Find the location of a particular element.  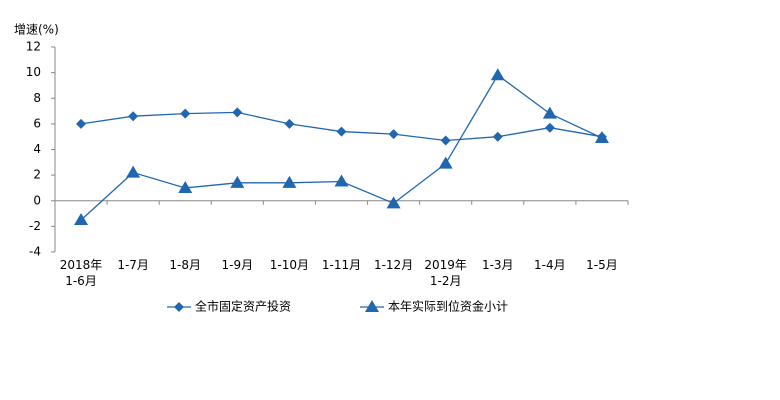

y-tick-label: -2 is located at coordinates (35, 226).